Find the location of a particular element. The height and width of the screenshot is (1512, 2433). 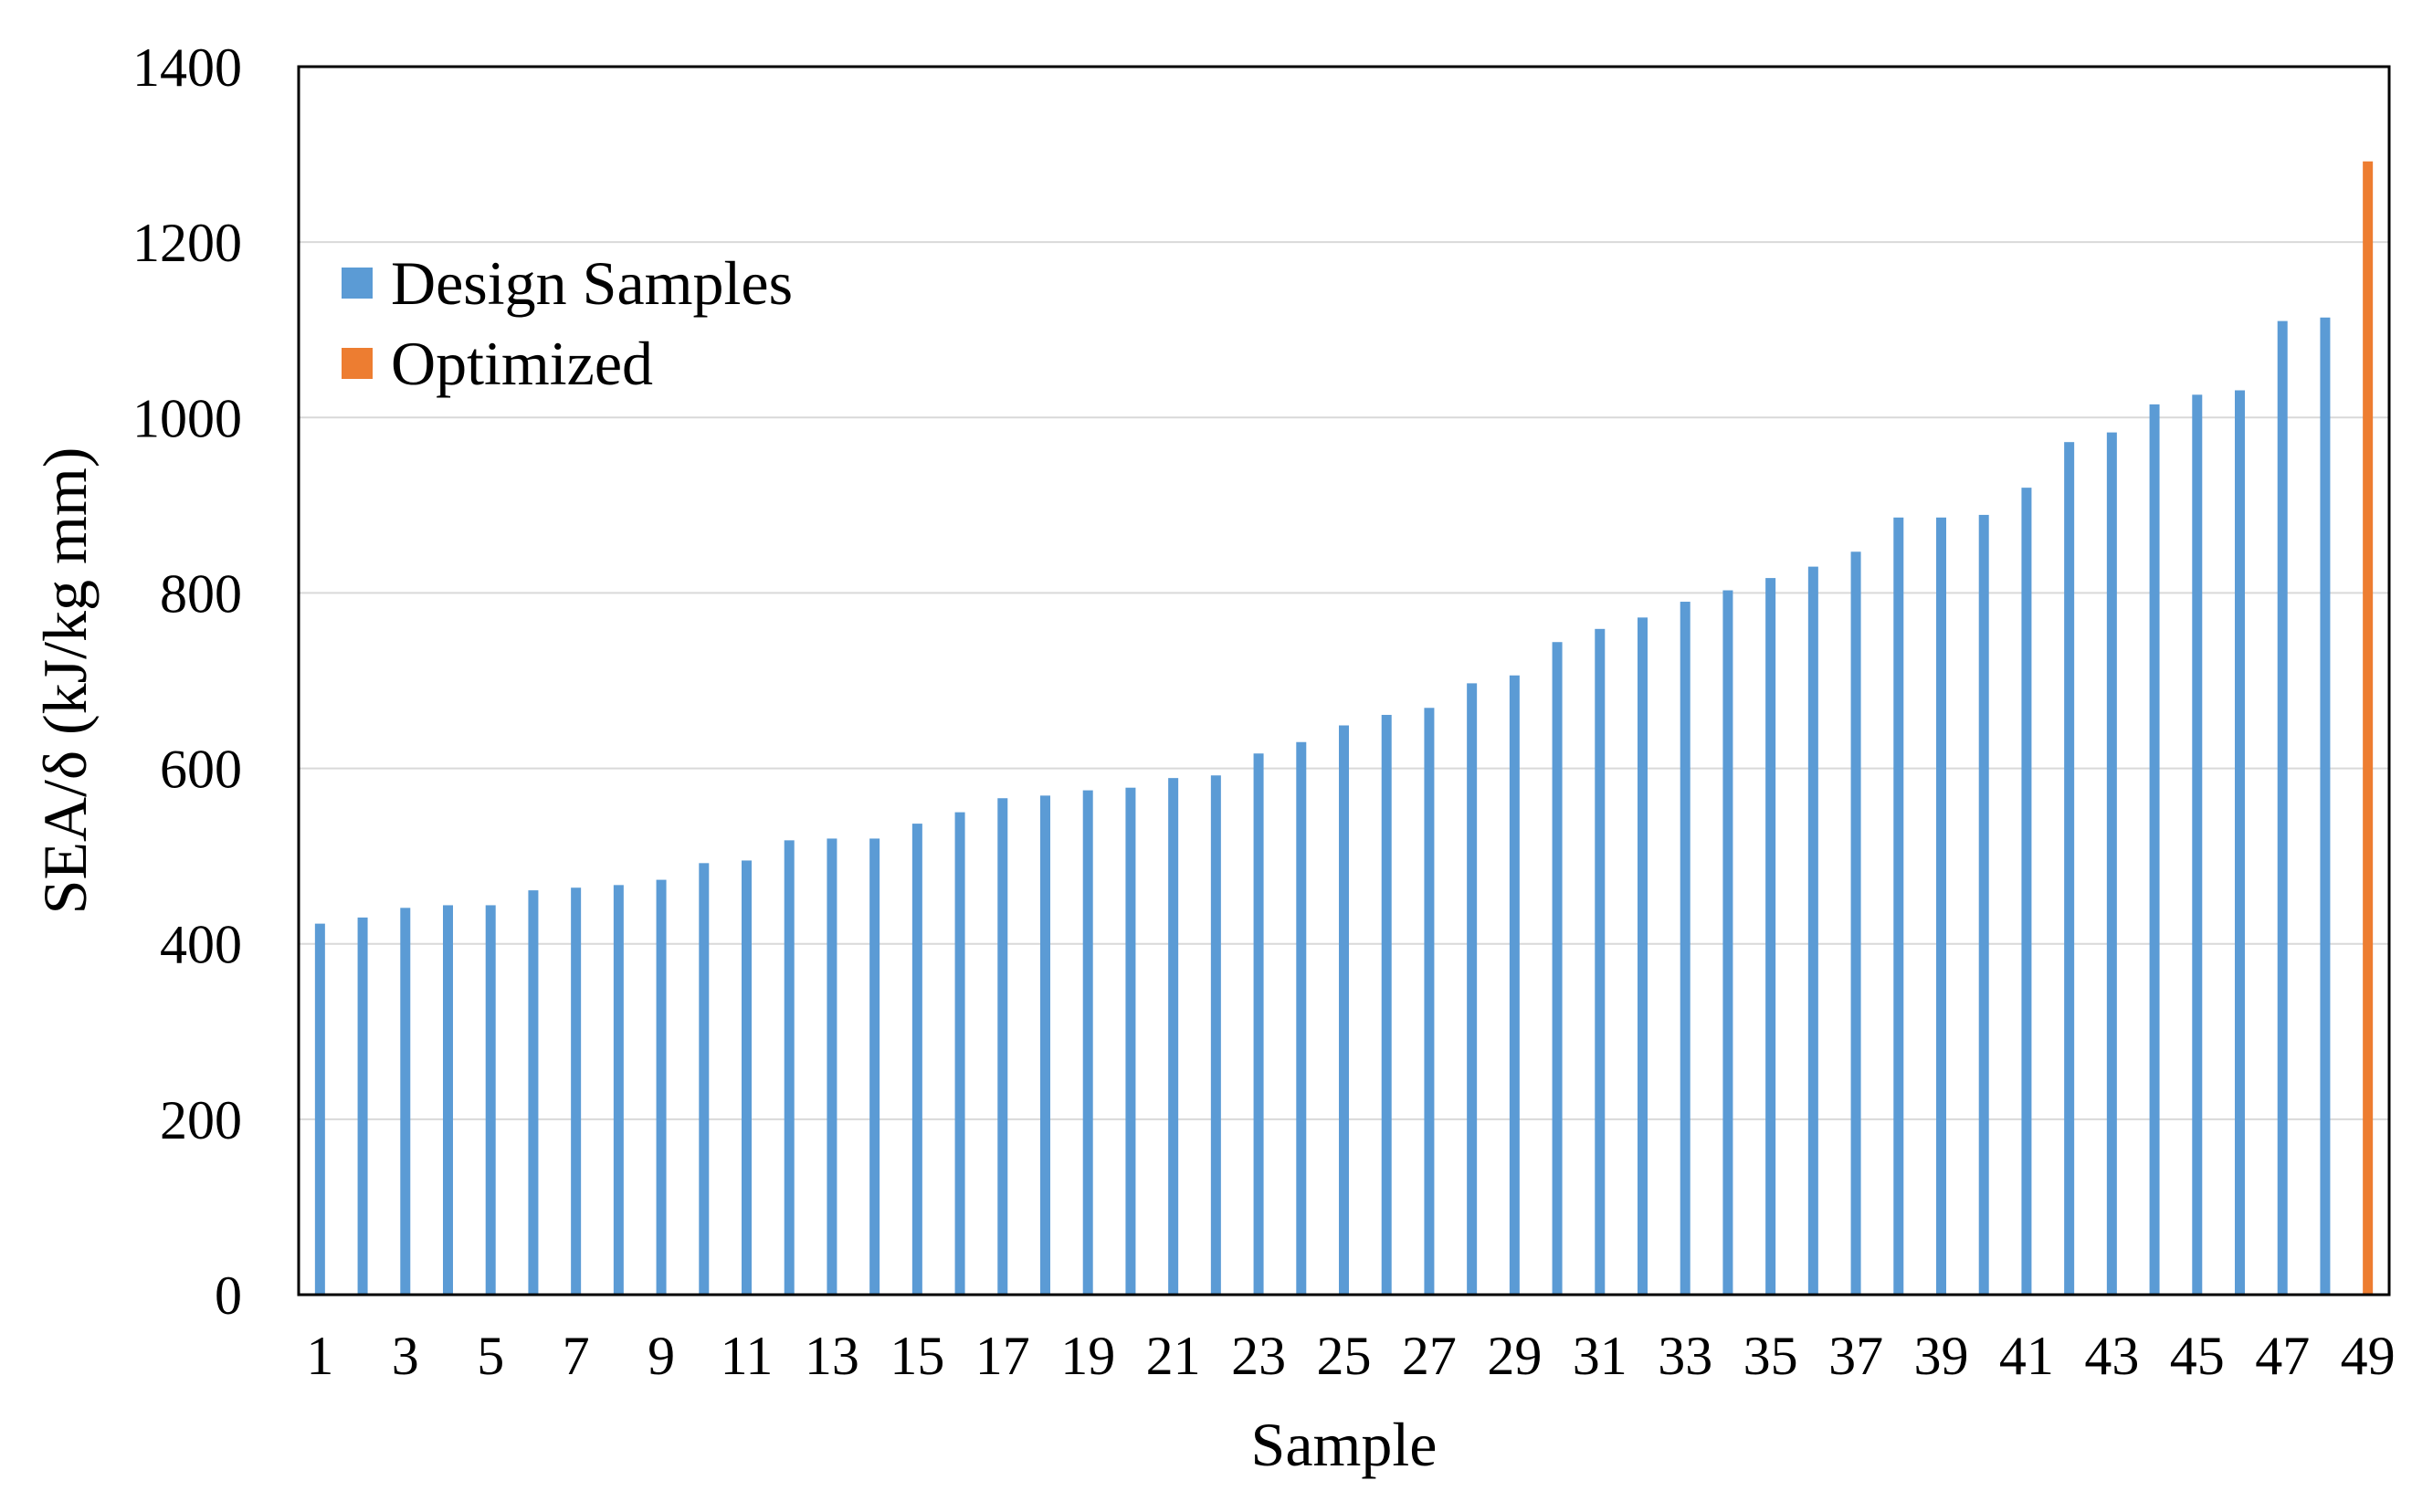

y-axis-title: SEA/δ (kJ/kg mm) is located at coordinates (65, 681).